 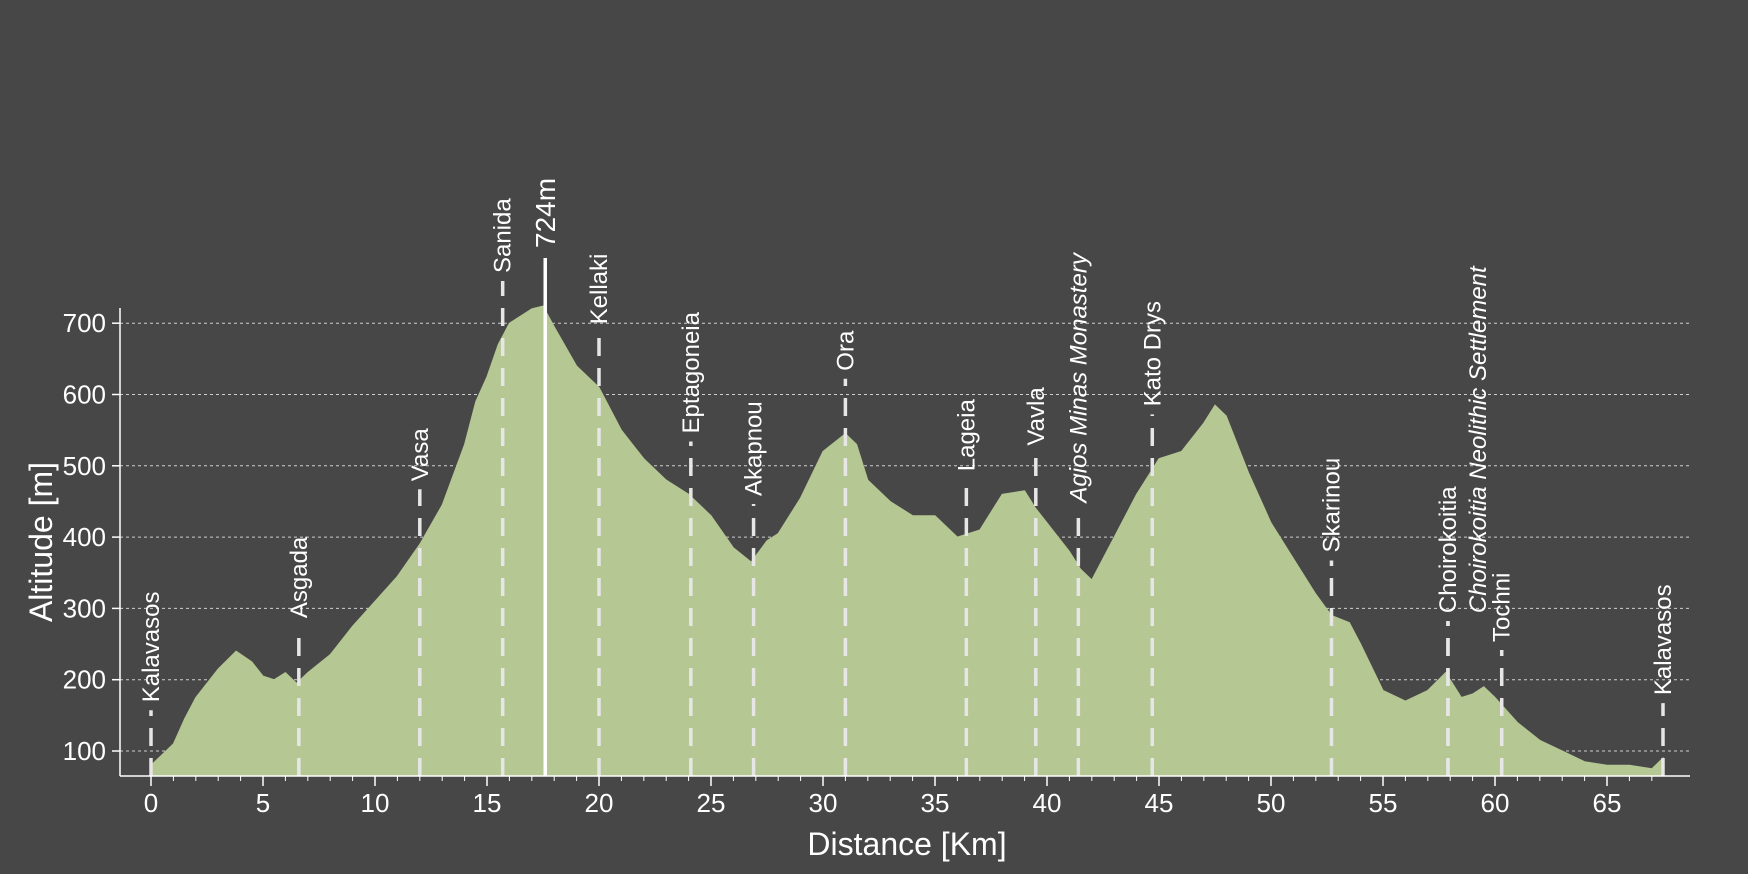 I want to click on x-tick-label: 40, so click(x=1047, y=803).